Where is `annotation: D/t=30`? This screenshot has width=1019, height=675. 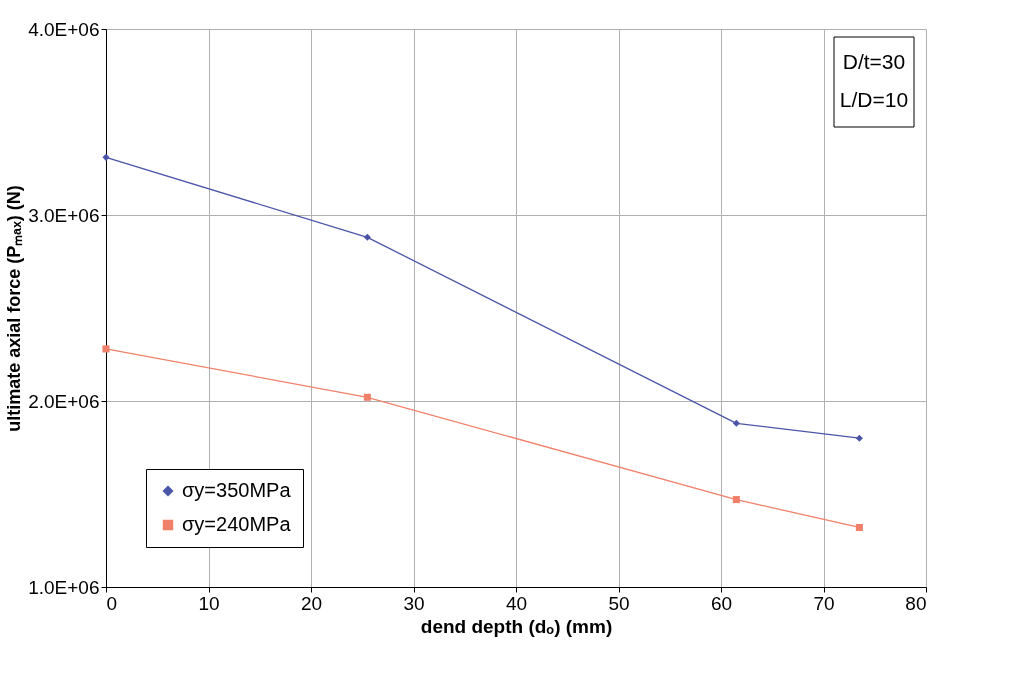 annotation: D/t=30 is located at coordinates (874, 61).